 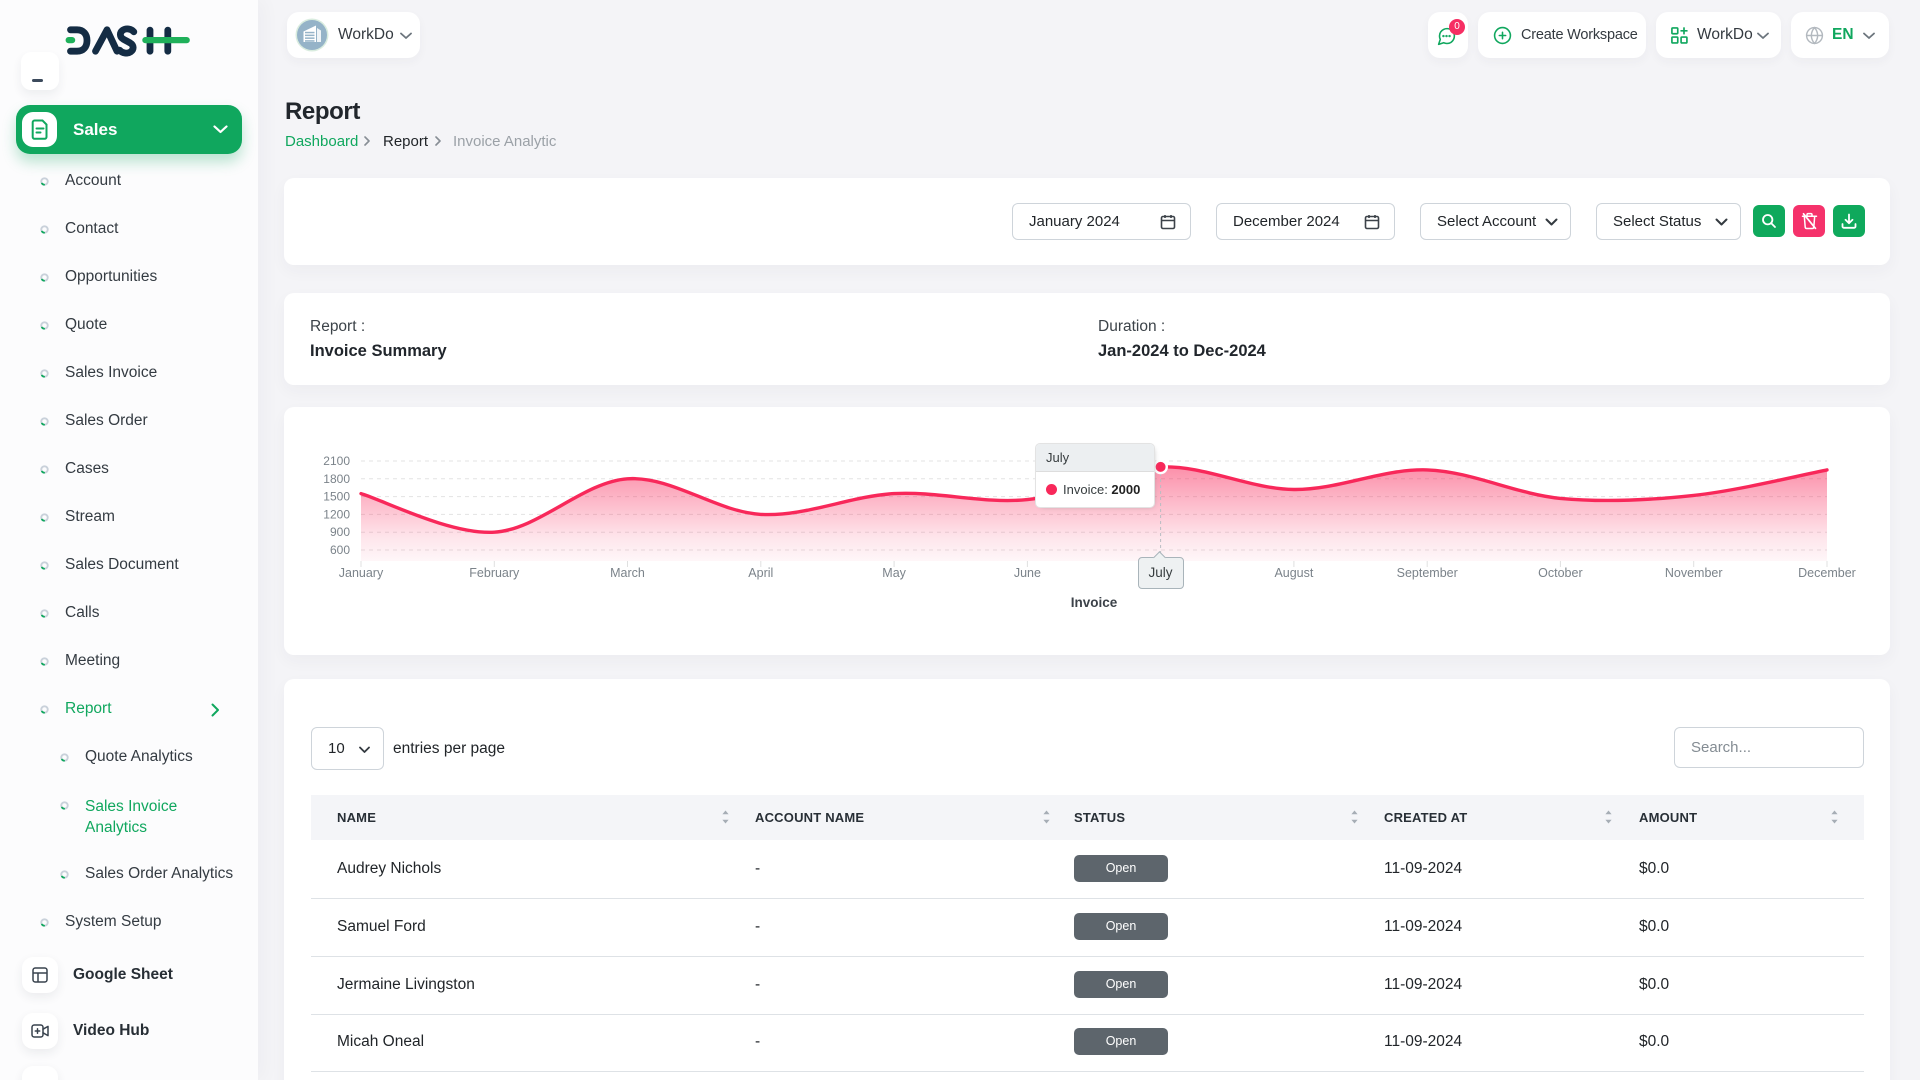 What do you see at coordinates (1027, 573) in the screenshot?
I see `svg-text: June` at bounding box center [1027, 573].